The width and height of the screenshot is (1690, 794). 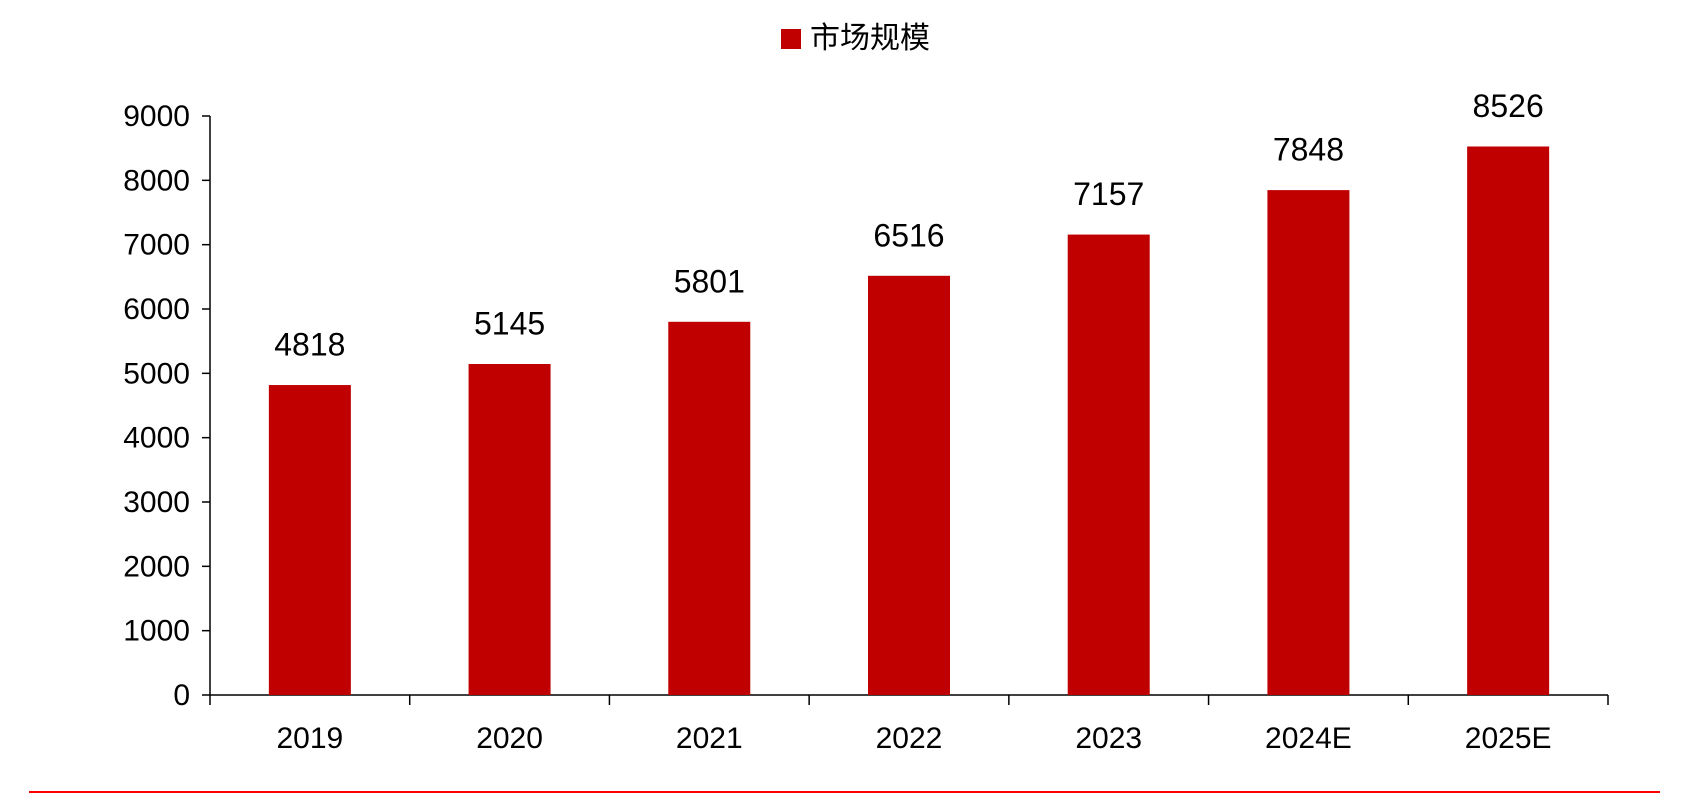 I want to click on value-label: 7157, so click(x=1108, y=194).